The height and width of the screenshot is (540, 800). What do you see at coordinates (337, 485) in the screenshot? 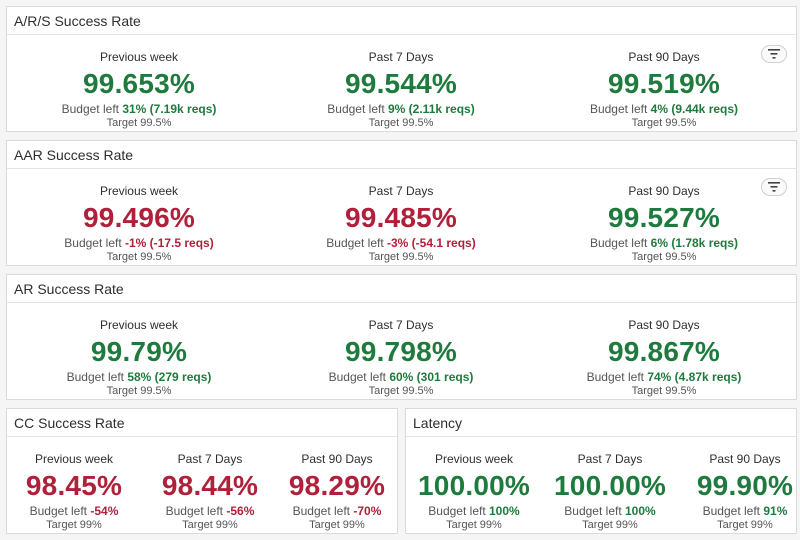
I see `stat-value: 98.29%` at bounding box center [337, 485].